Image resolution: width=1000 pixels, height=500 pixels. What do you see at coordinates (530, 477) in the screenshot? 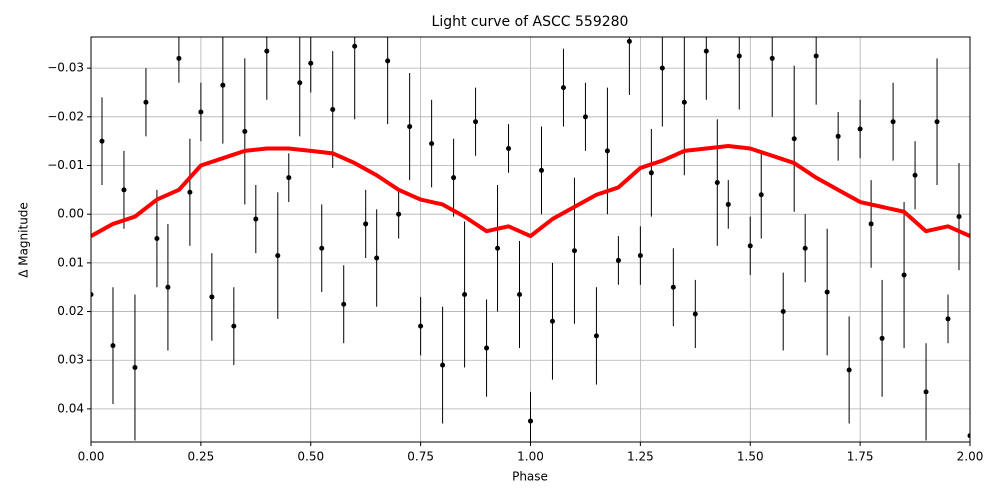
I see `x-axis-label: Phase` at bounding box center [530, 477].